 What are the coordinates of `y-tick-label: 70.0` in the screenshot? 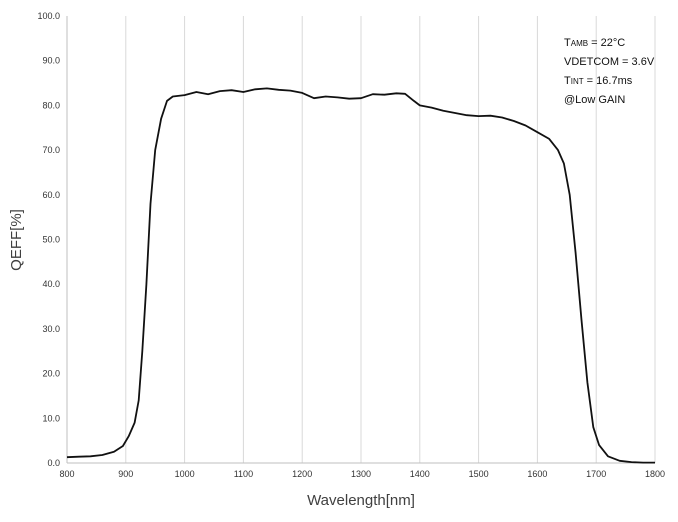 It's located at (51, 150).